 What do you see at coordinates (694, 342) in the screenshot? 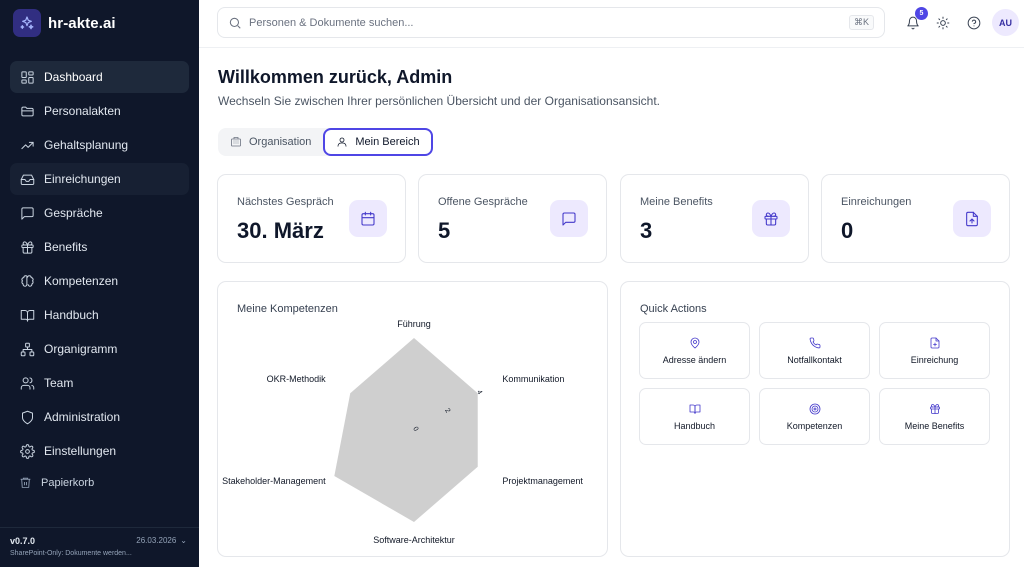
I see `map-pin-icon` at bounding box center [694, 342].